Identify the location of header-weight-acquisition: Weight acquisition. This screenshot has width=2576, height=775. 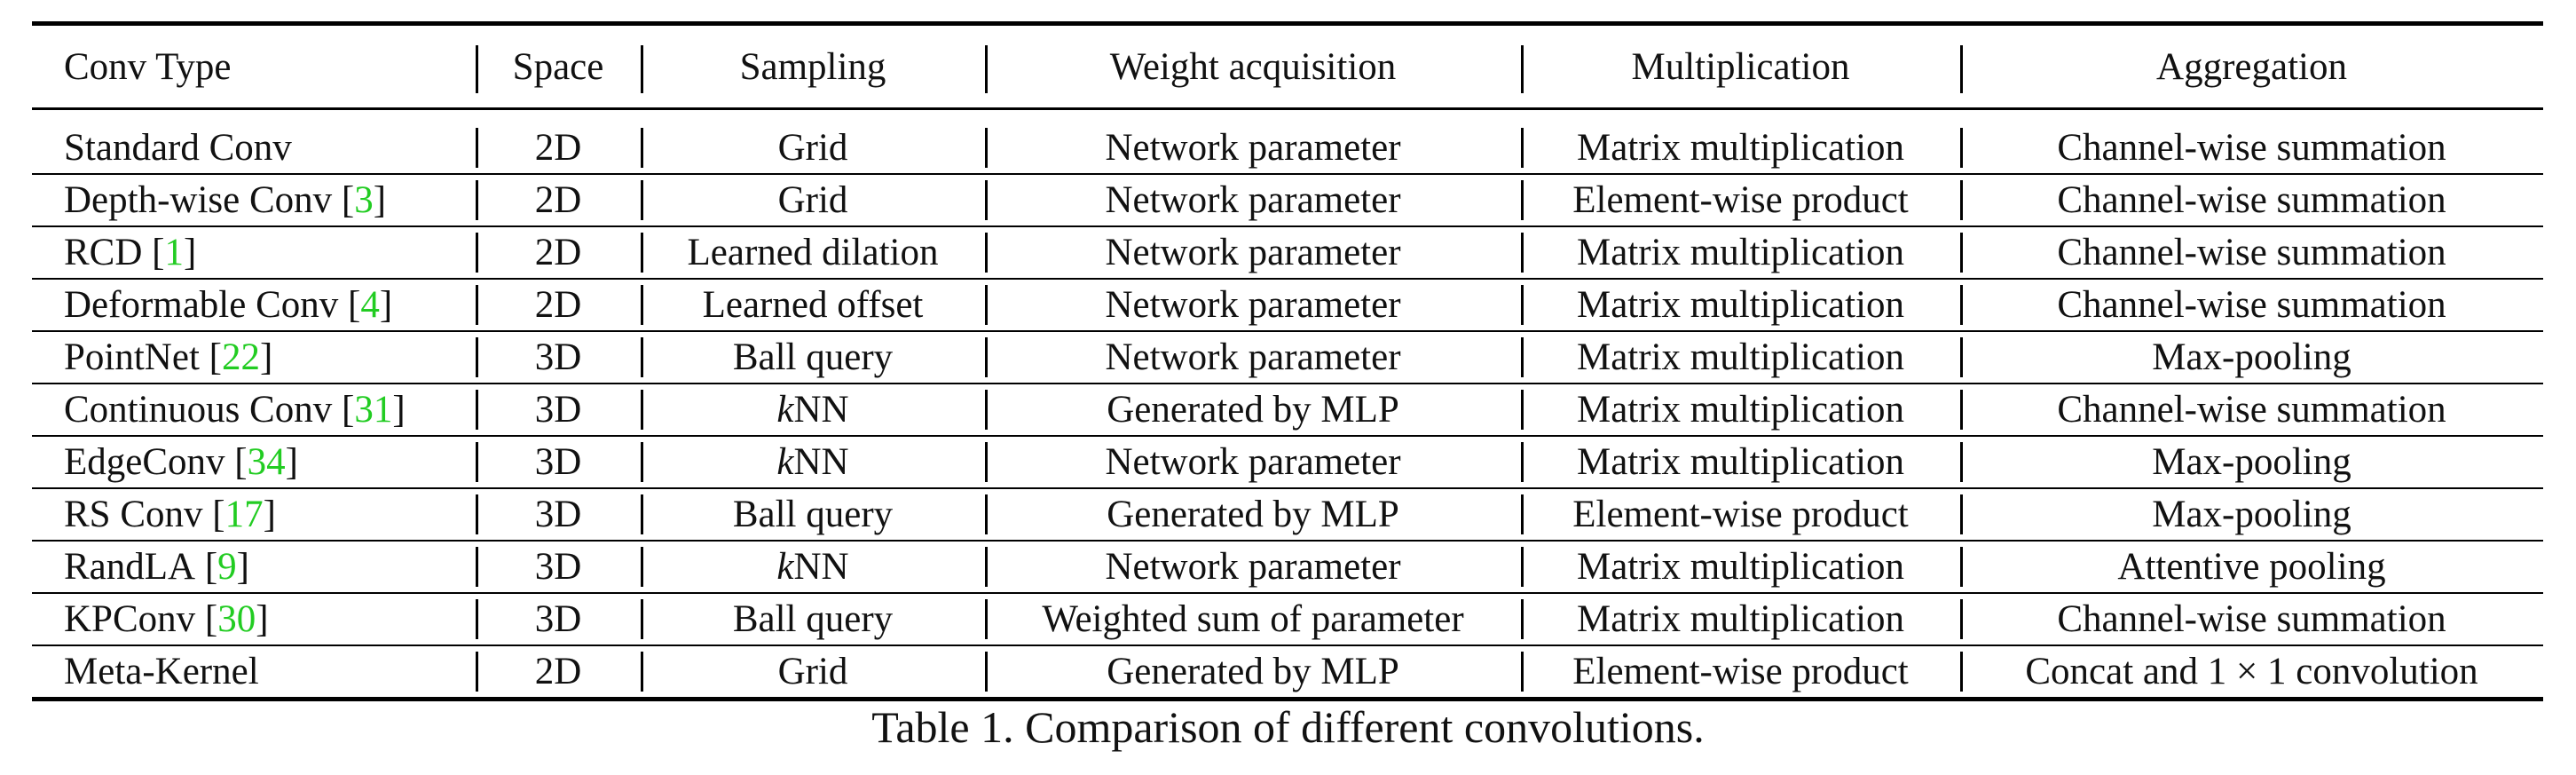
(1253, 66).